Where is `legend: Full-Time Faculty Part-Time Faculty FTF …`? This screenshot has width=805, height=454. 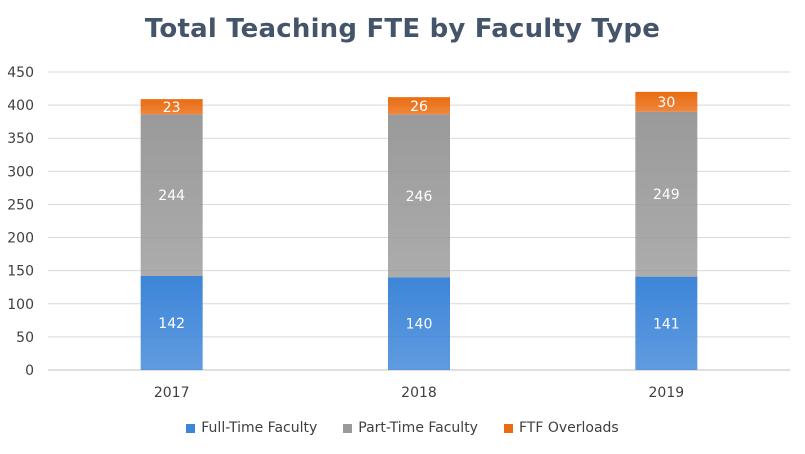 legend: Full-Time Faculty Part-Time Faculty FTF … is located at coordinates (402, 428).